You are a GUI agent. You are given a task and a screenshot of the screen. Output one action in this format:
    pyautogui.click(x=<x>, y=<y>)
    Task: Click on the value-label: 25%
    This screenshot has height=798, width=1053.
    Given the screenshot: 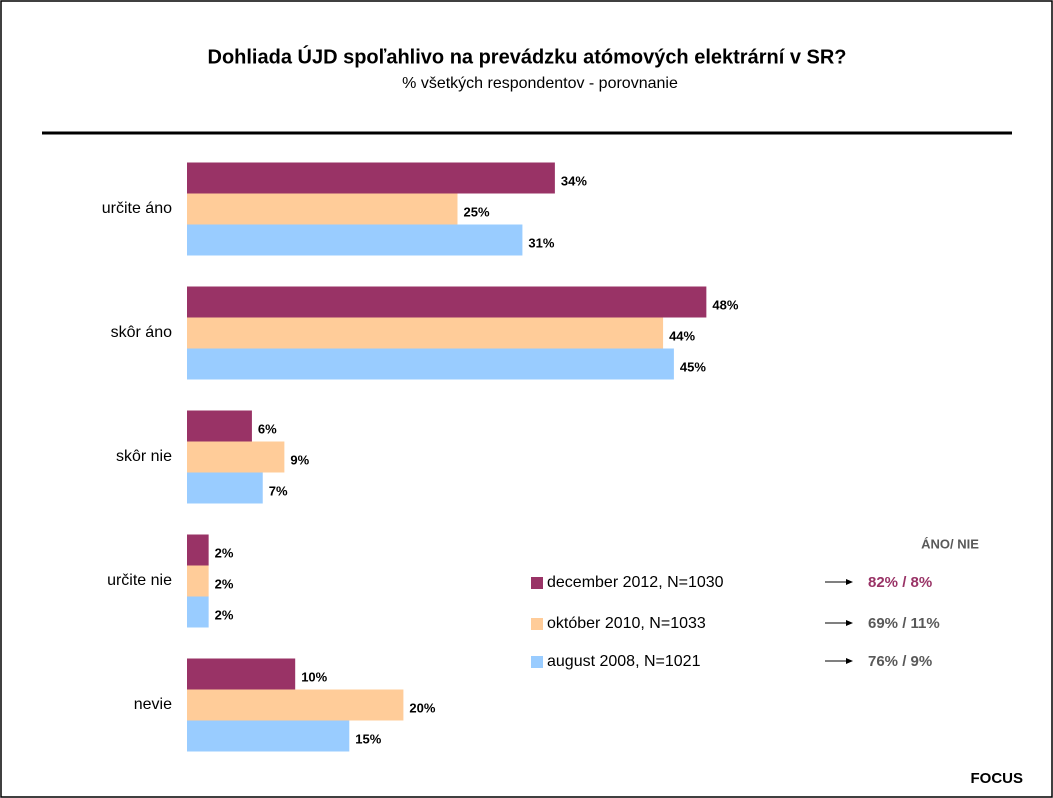 What is the action you would take?
    pyautogui.click(x=477, y=211)
    